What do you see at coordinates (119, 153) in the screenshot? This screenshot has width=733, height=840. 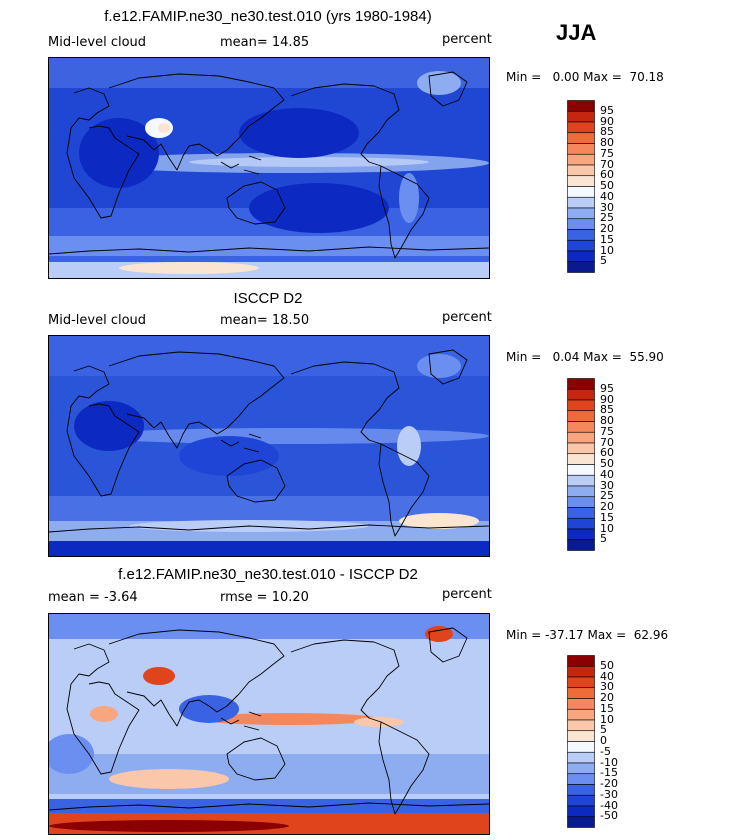 I see `field-sahara-low` at bounding box center [119, 153].